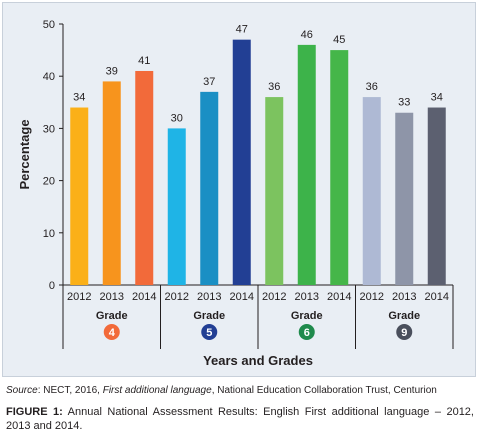  I want to click on y-axis-title: Percentage, so click(24, 154).